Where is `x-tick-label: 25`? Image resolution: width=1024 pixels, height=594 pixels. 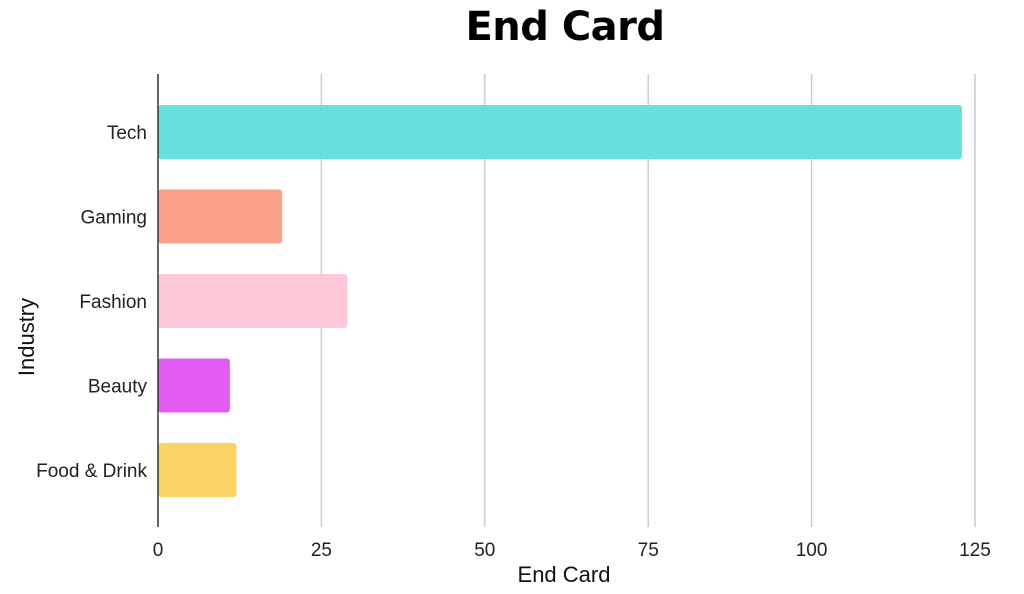 x-tick-label: 25 is located at coordinates (321, 550).